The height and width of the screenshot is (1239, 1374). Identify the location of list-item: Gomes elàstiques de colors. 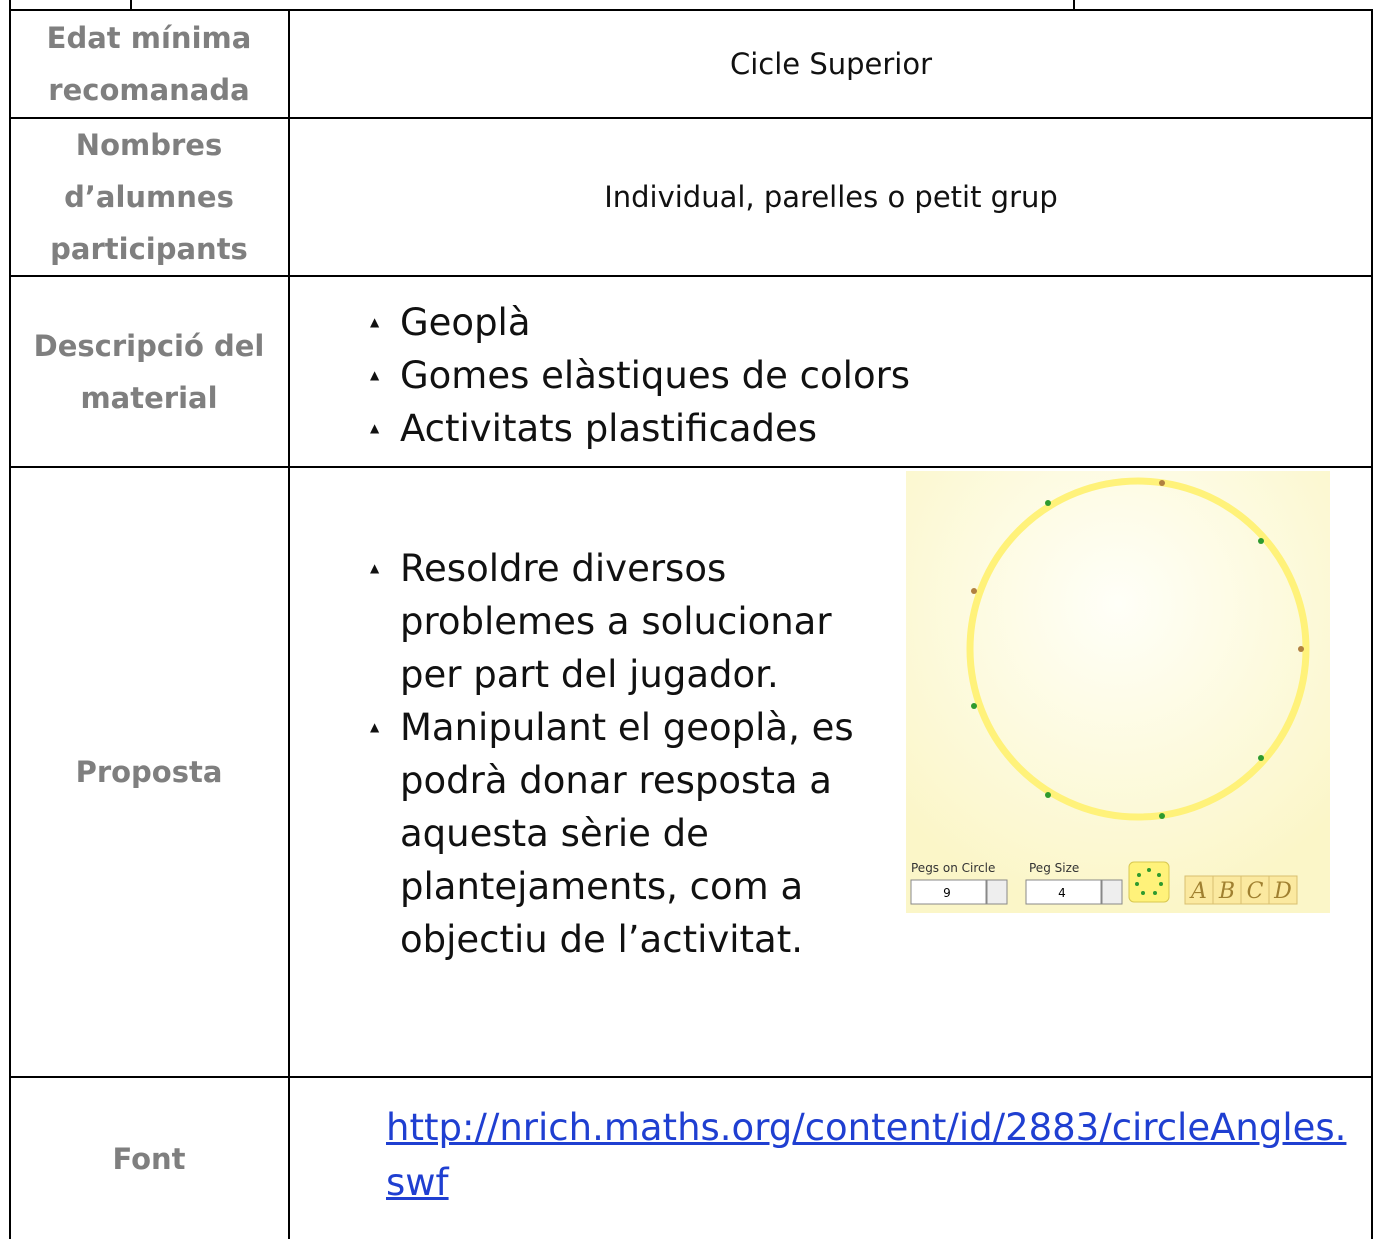
(640, 375).